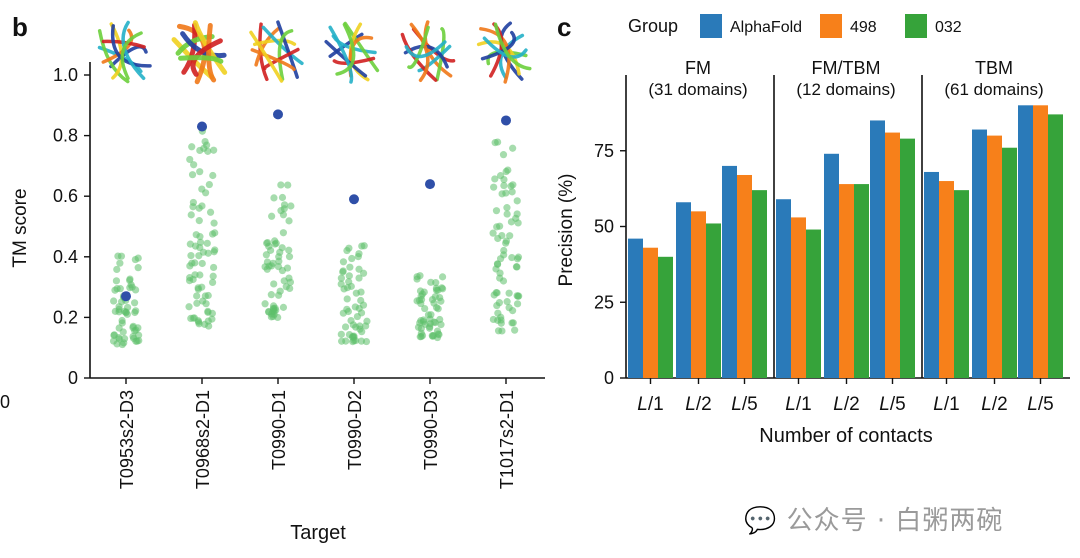 The width and height of the screenshot is (1080, 558). What do you see at coordinates (698, 404) in the screenshot?
I see `c-xtick-label: L/2` at bounding box center [698, 404].